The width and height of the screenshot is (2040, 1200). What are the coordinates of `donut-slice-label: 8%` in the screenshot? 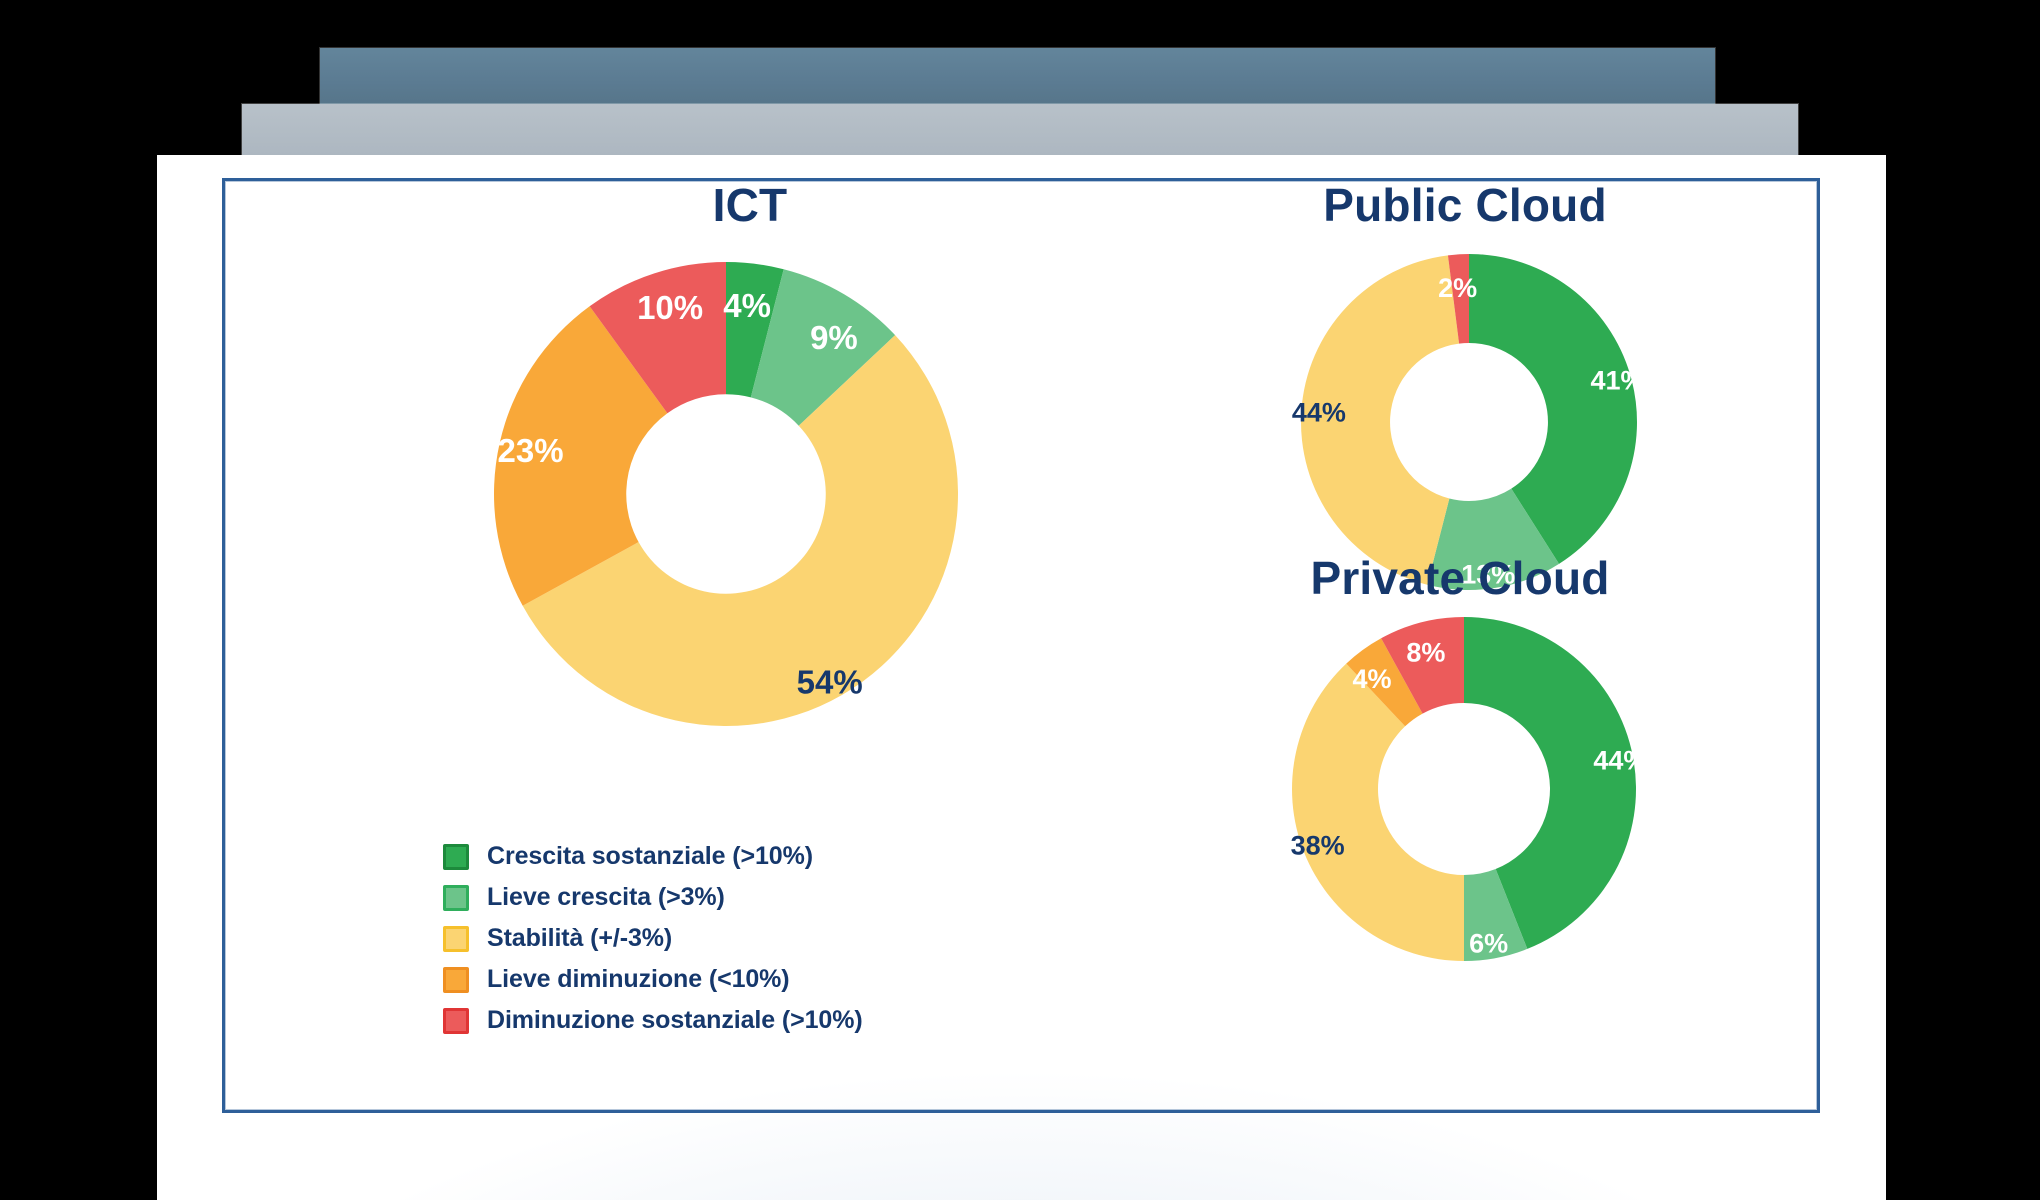 It's located at (1425, 653).